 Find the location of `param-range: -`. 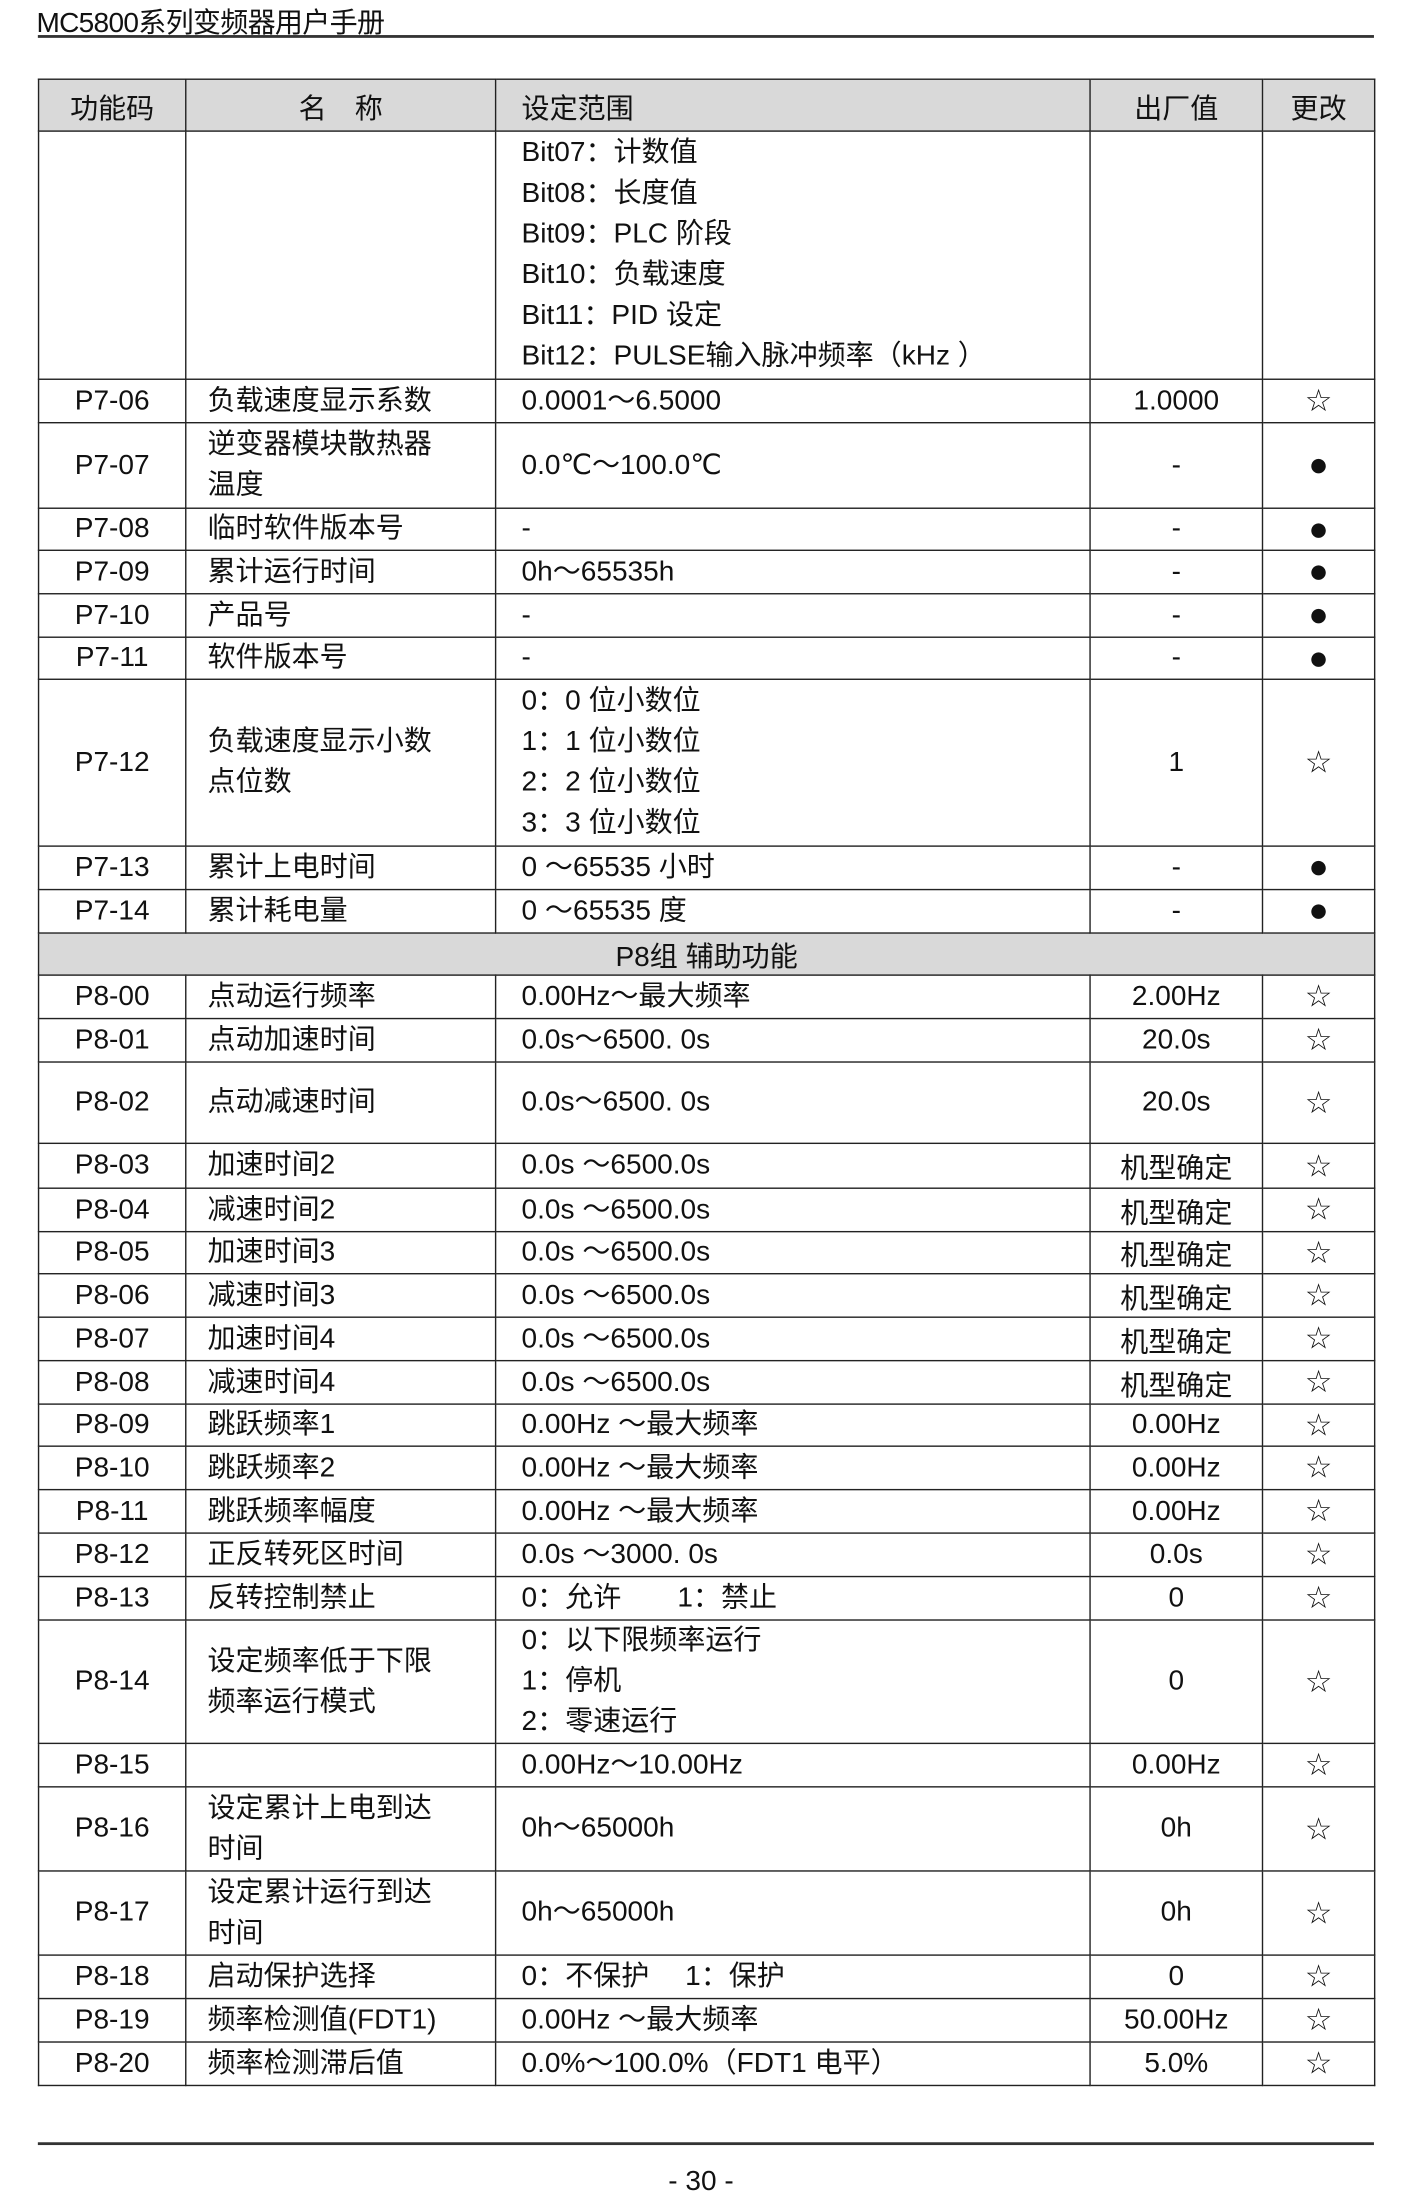

param-range: - is located at coordinates (792, 658).